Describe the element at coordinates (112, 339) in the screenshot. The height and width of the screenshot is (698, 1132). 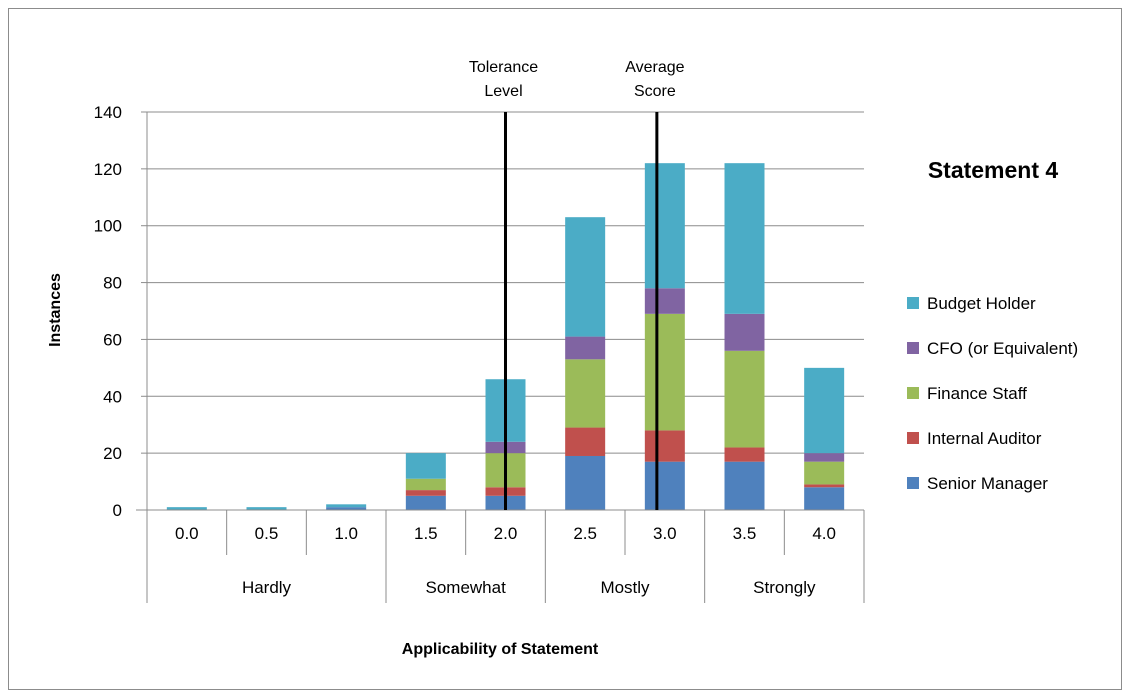
I see `y-tick-label: 60` at that location.